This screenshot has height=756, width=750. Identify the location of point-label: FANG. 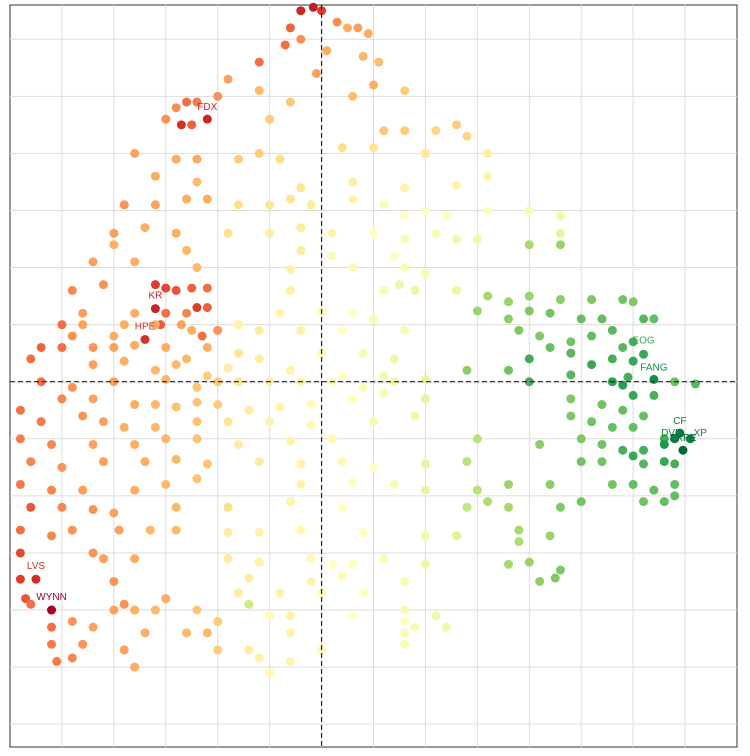
(653, 367).